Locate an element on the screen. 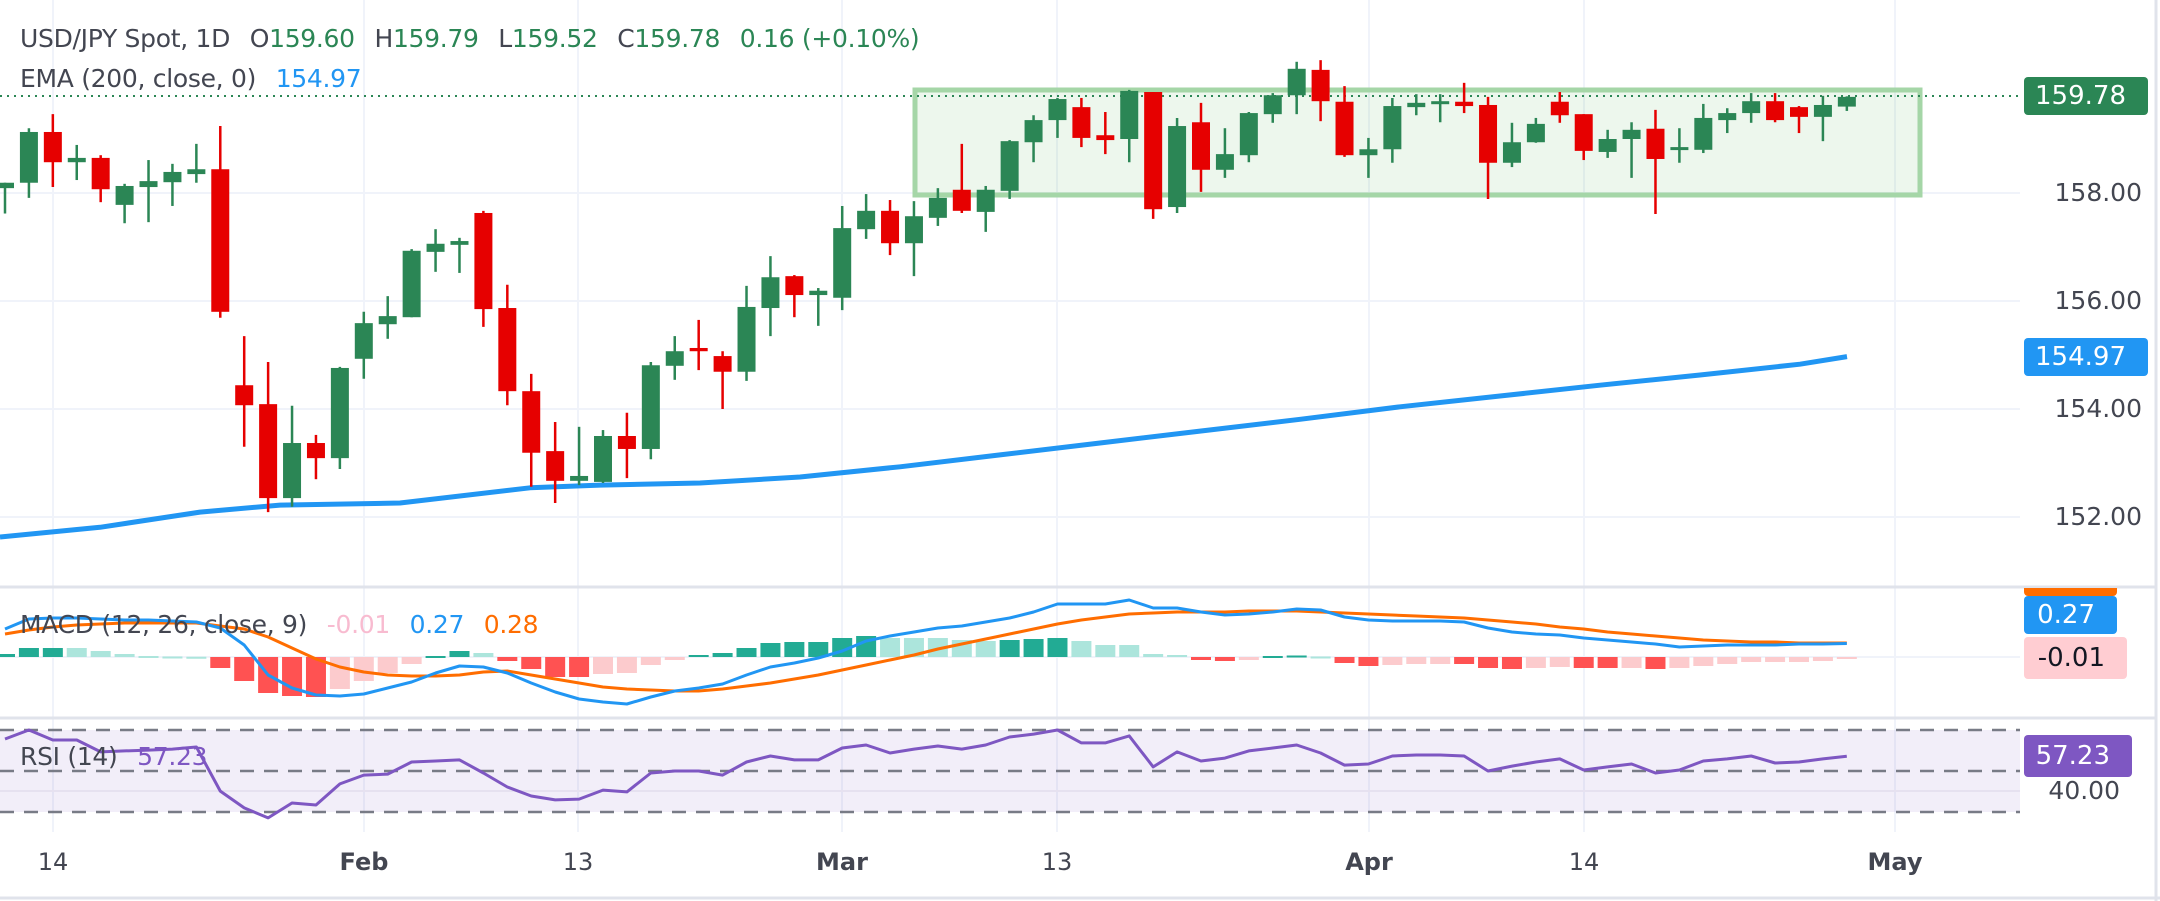  ohlc-close: C159.78 is located at coordinates (669, 38).